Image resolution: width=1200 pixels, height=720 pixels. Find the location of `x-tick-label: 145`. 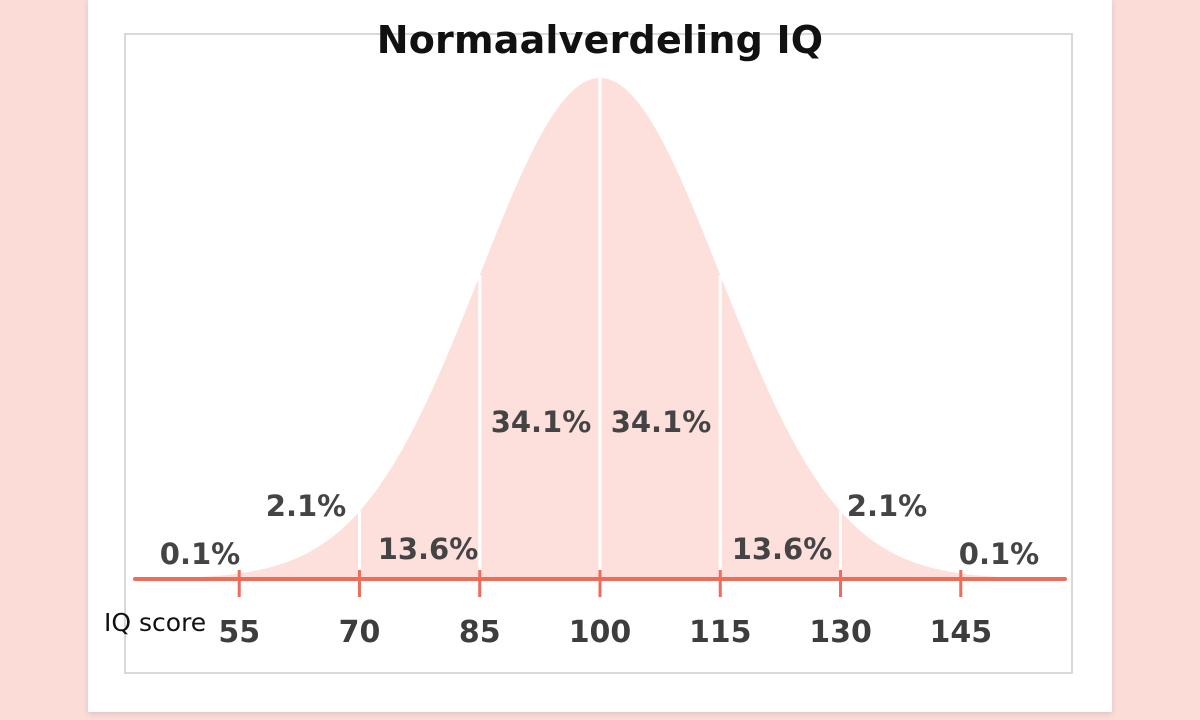

x-tick-label: 145 is located at coordinates (960, 632).